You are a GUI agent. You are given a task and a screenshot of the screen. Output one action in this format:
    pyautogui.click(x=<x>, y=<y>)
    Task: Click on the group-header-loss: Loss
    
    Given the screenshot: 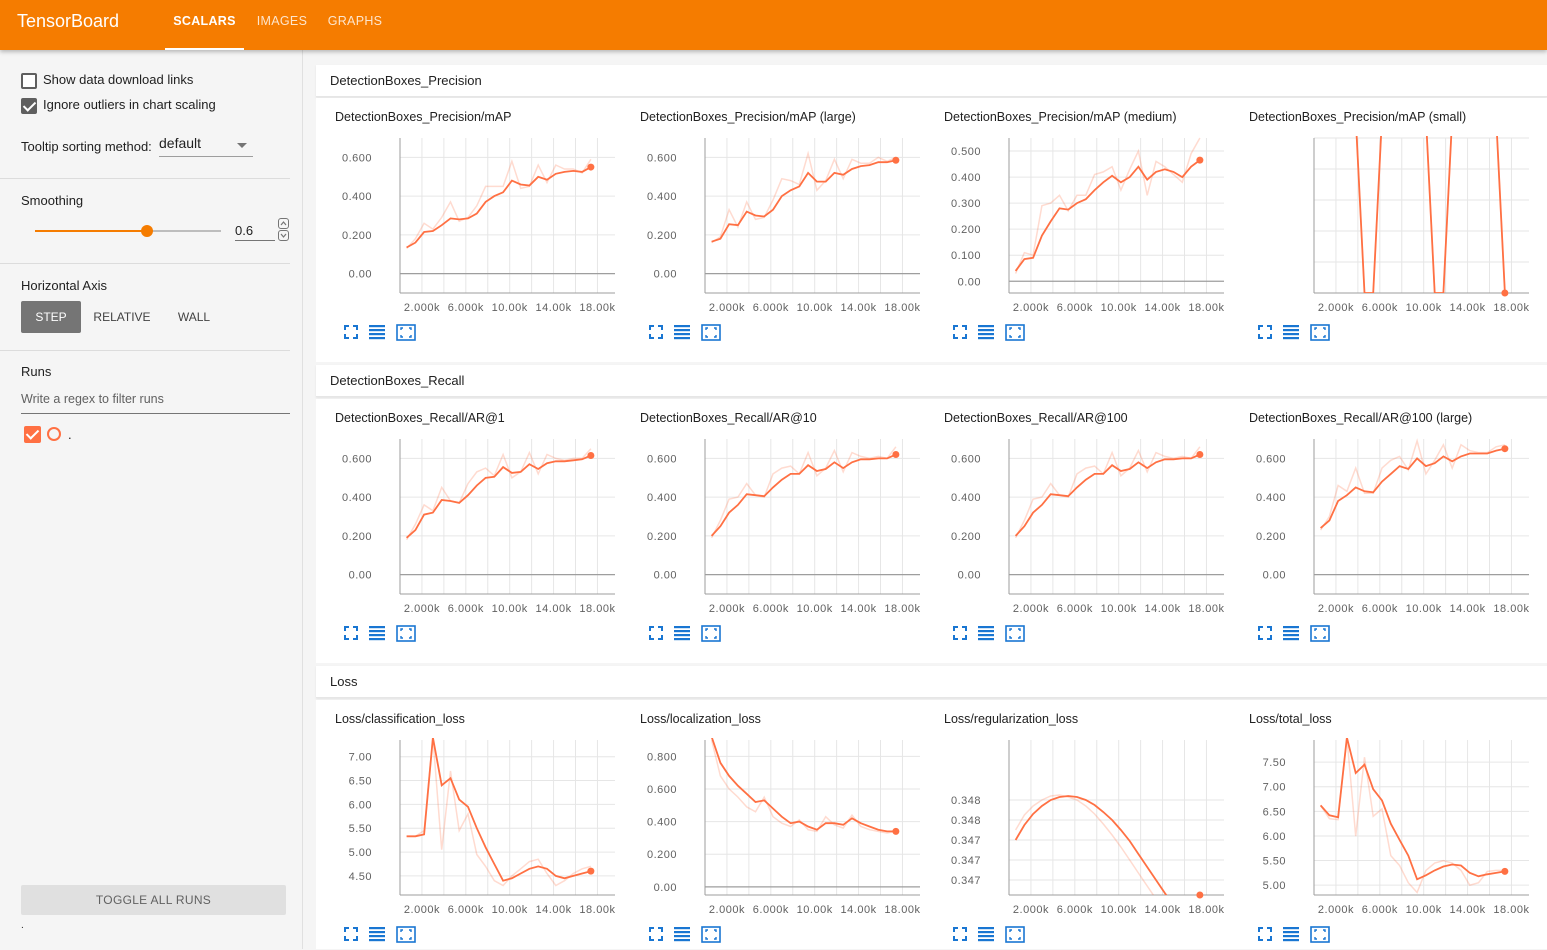 What is the action you would take?
    pyautogui.click(x=931, y=682)
    